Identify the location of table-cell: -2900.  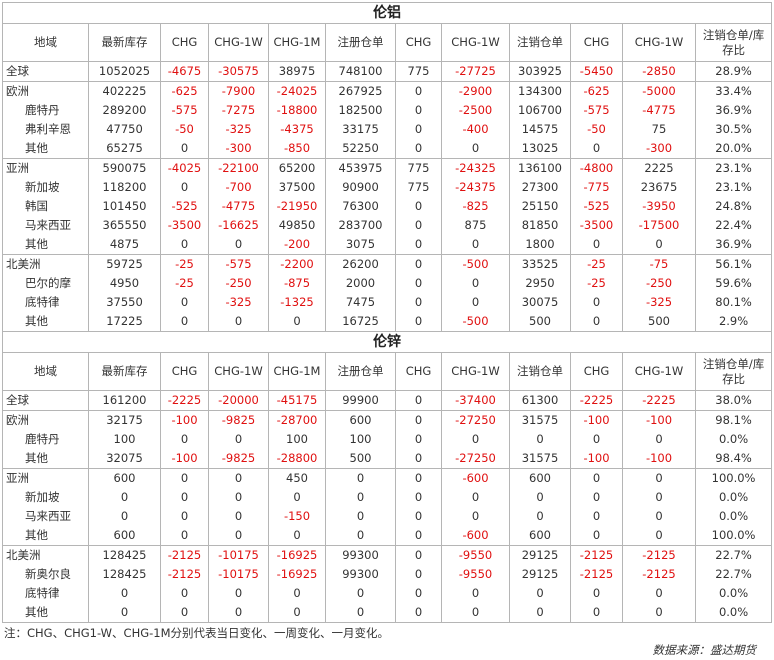
(475, 91).